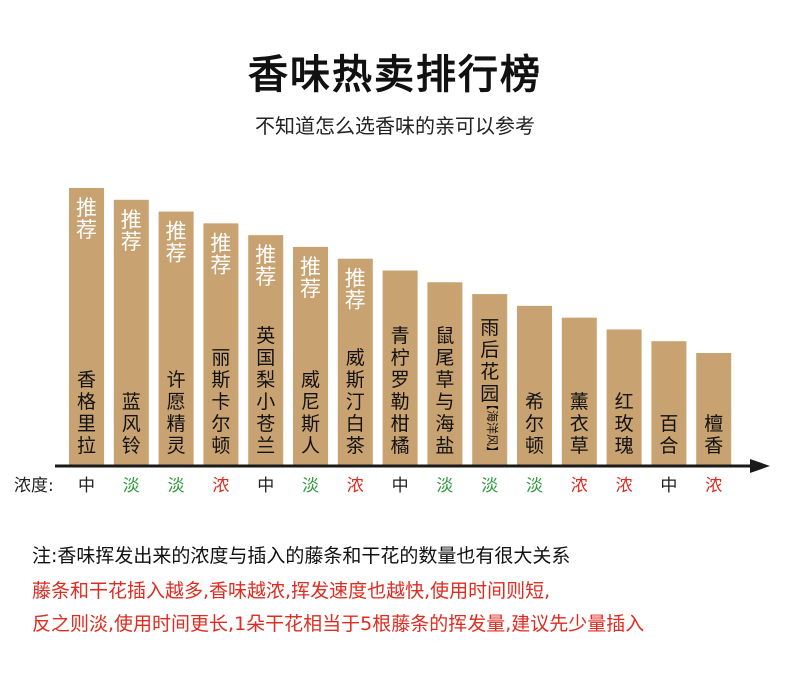  Describe the element at coordinates (400, 424) in the screenshot. I see `category-label-char: 柑` at that location.